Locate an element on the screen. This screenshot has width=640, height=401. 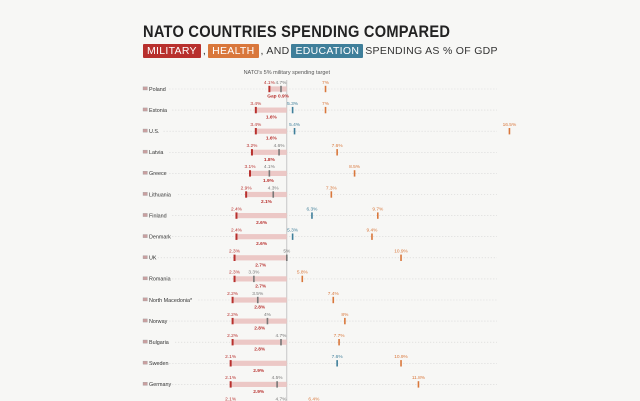
country-label: Norway is located at coordinates (158, 322).